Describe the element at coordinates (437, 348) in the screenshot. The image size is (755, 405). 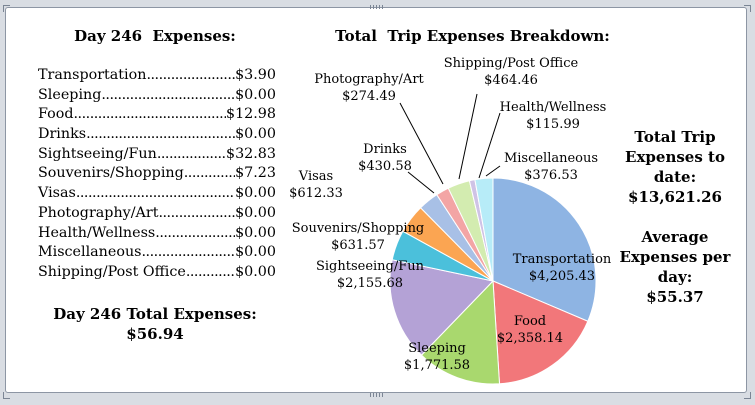
I see `slice-name: Sleeping` at that location.